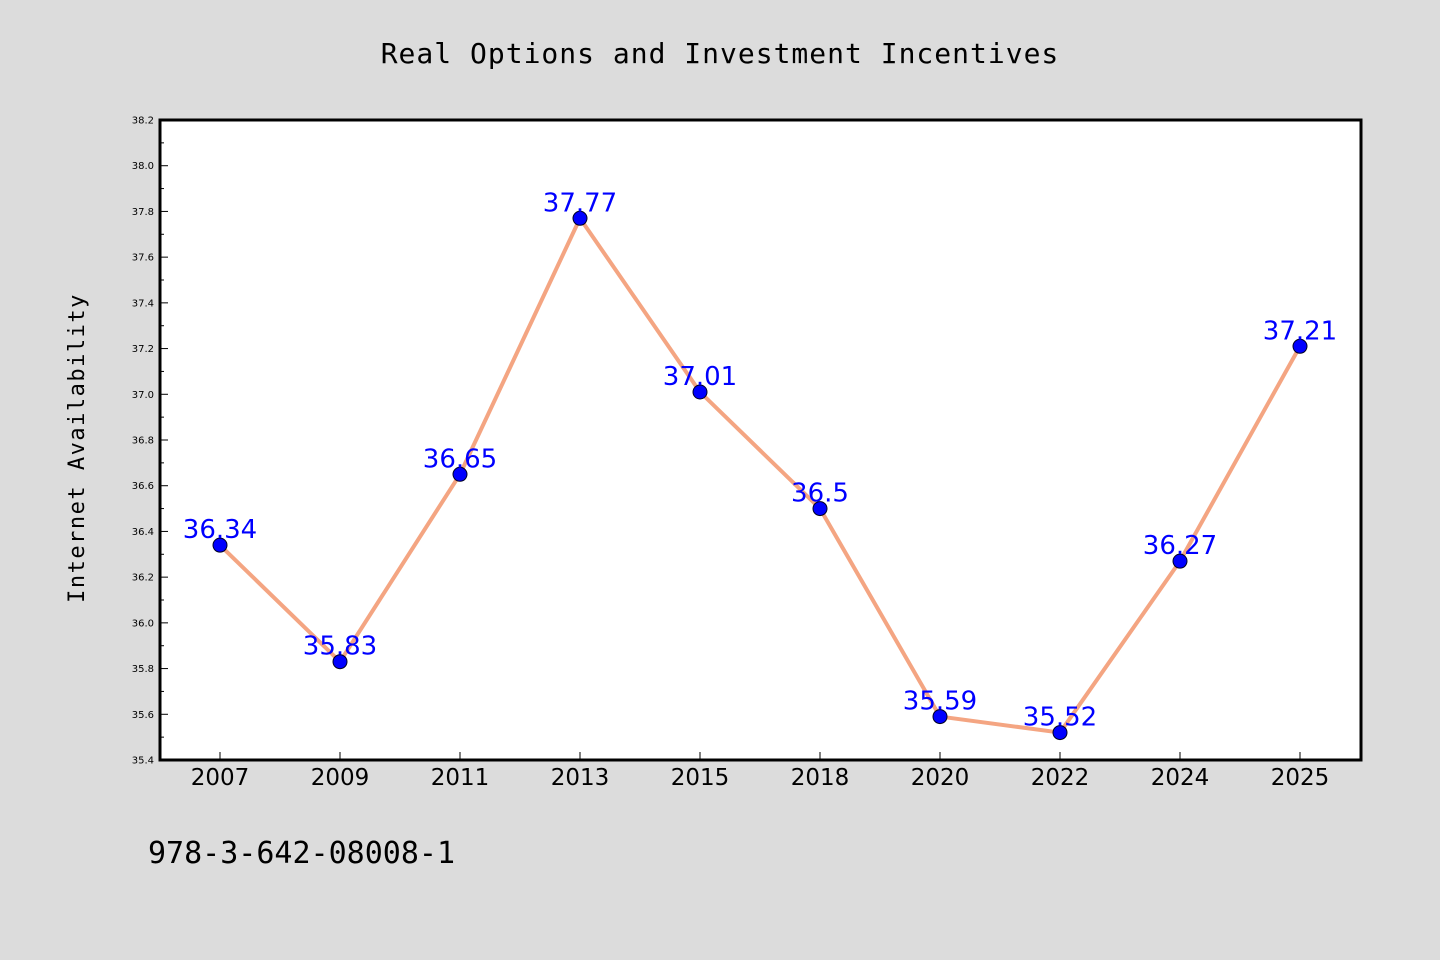 The width and height of the screenshot is (1440, 960). Describe the element at coordinates (340, 778) in the screenshot. I see `x-tick-label: 2009` at that location.